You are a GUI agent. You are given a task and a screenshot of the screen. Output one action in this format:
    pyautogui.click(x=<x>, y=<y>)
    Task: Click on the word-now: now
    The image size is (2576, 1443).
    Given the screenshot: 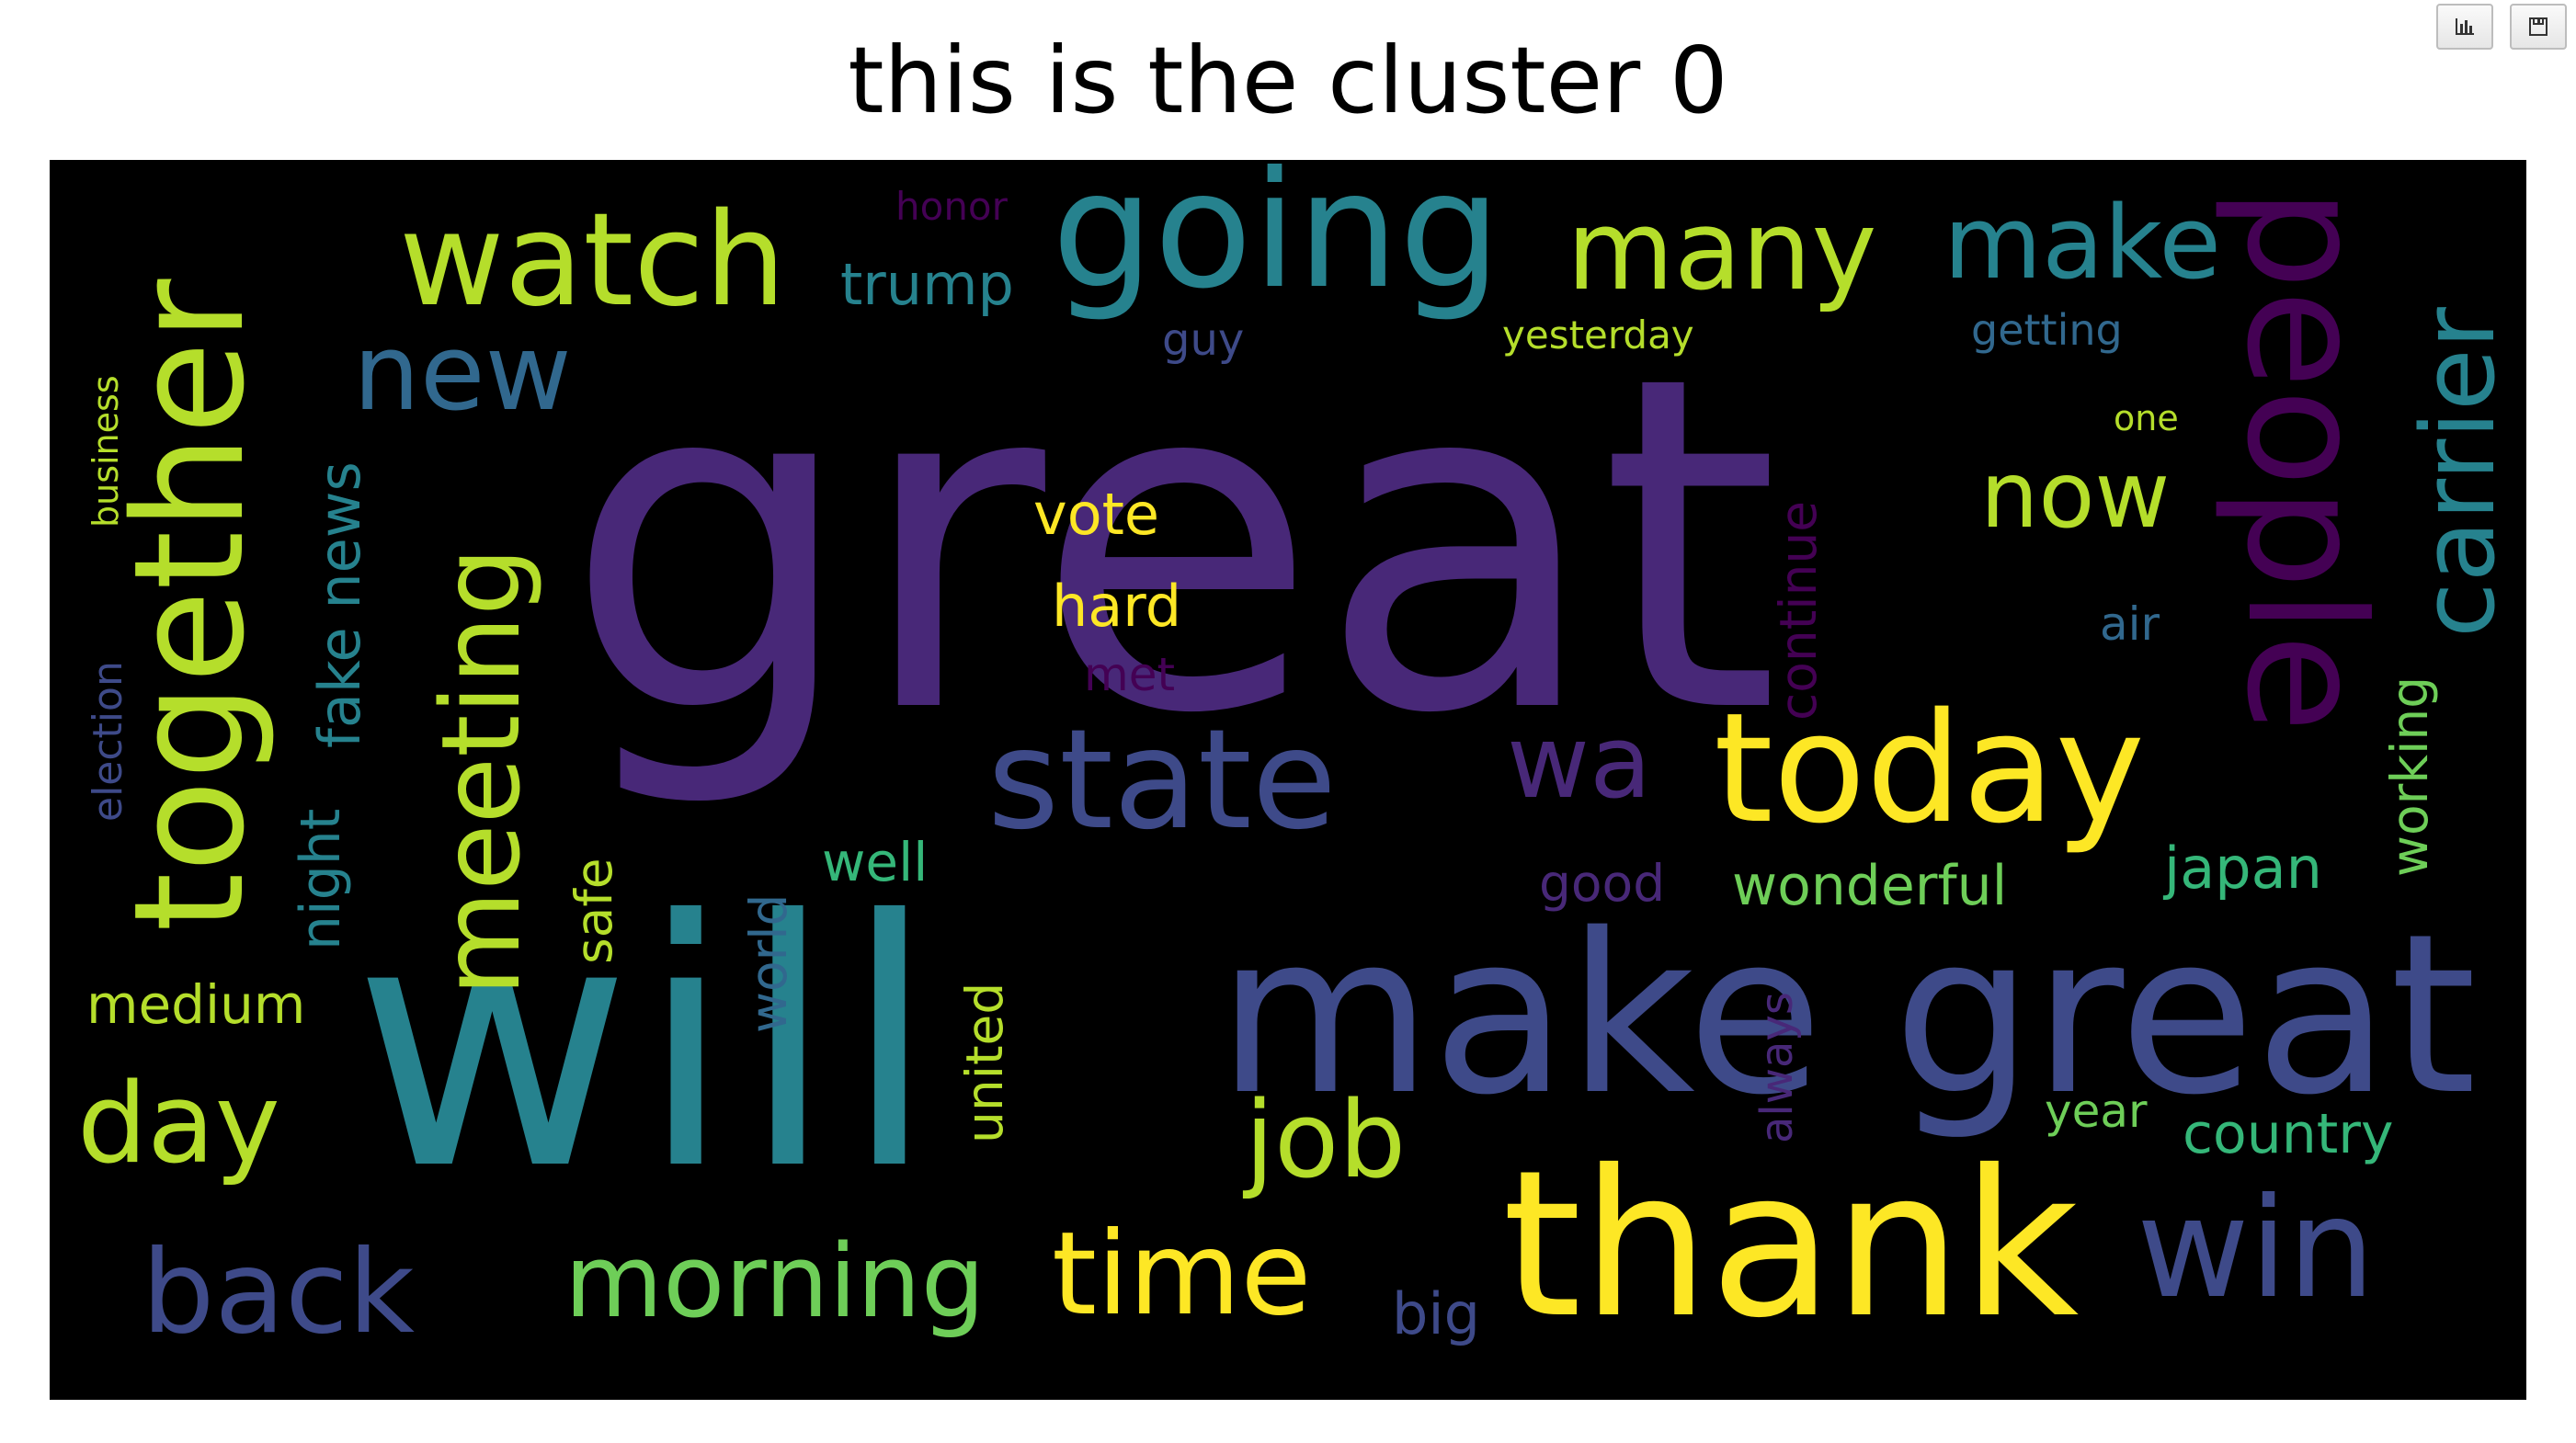 What is the action you would take?
    pyautogui.click(x=2075, y=495)
    